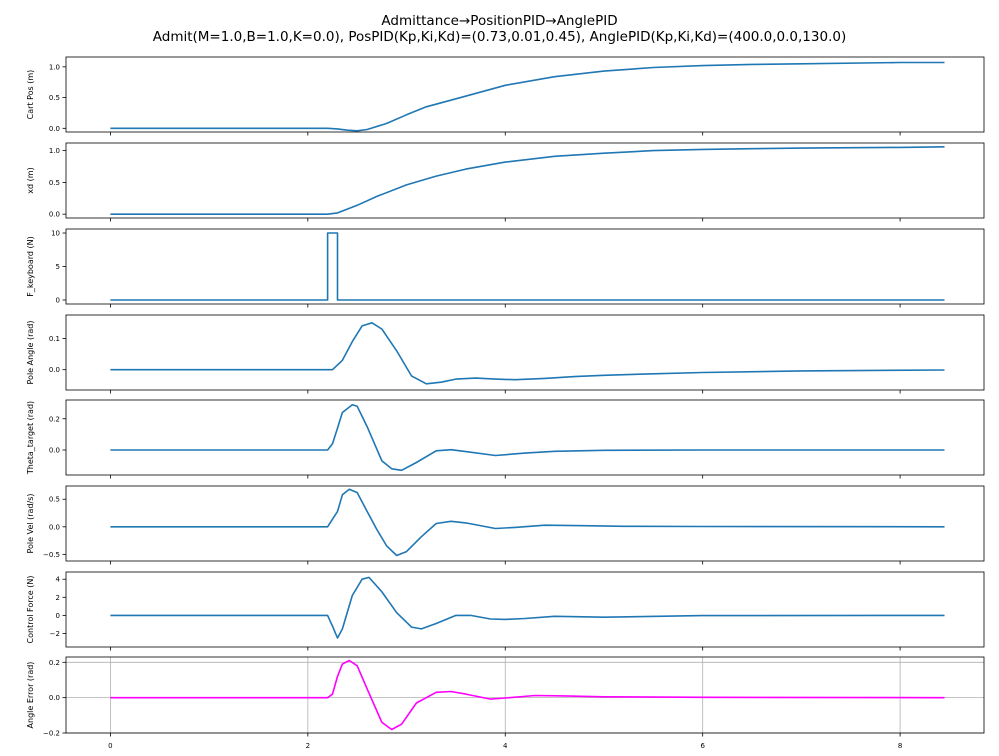 The image size is (999, 756). What do you see at coordinates (58, 580) in the screenshot?
I see `y-tick-label: 4` at bounding box center [58, 580].